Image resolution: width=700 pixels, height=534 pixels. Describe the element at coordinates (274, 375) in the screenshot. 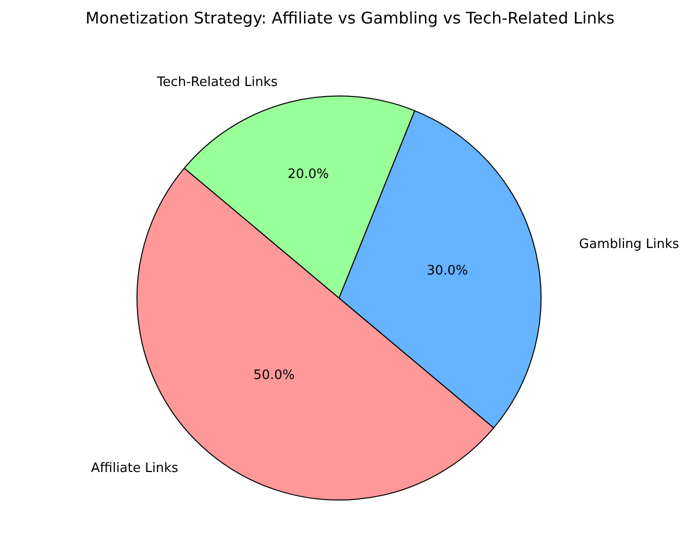

I see `data-label: 50.0%` at that location.